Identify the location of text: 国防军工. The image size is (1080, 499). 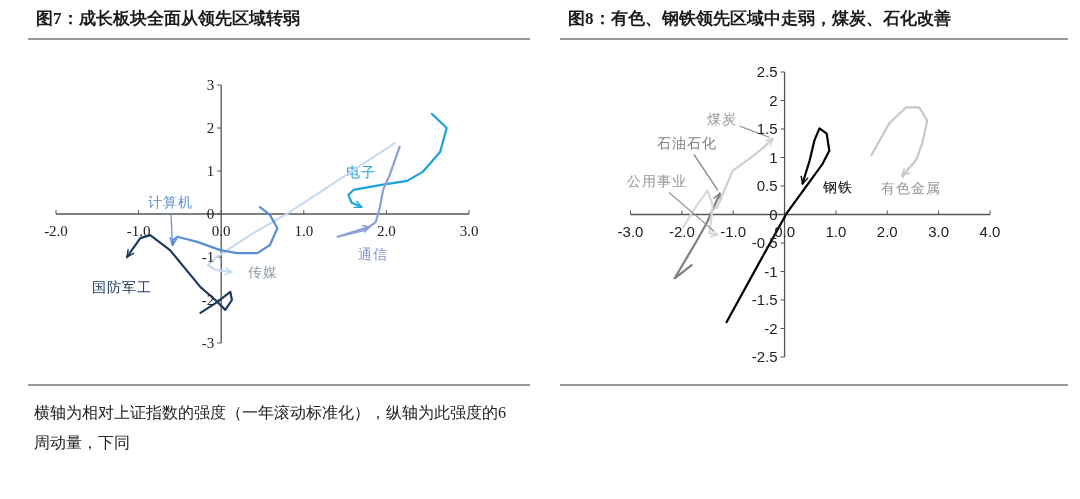
(122, 287).